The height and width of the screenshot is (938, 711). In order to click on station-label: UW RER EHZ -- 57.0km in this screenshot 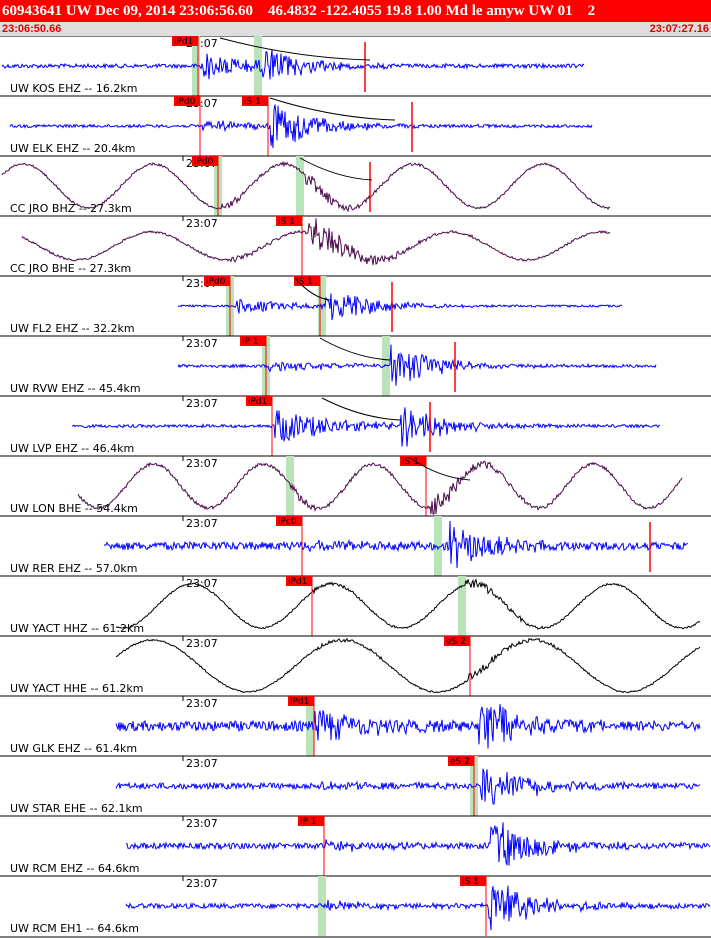, I will do `click(73, 568)`.